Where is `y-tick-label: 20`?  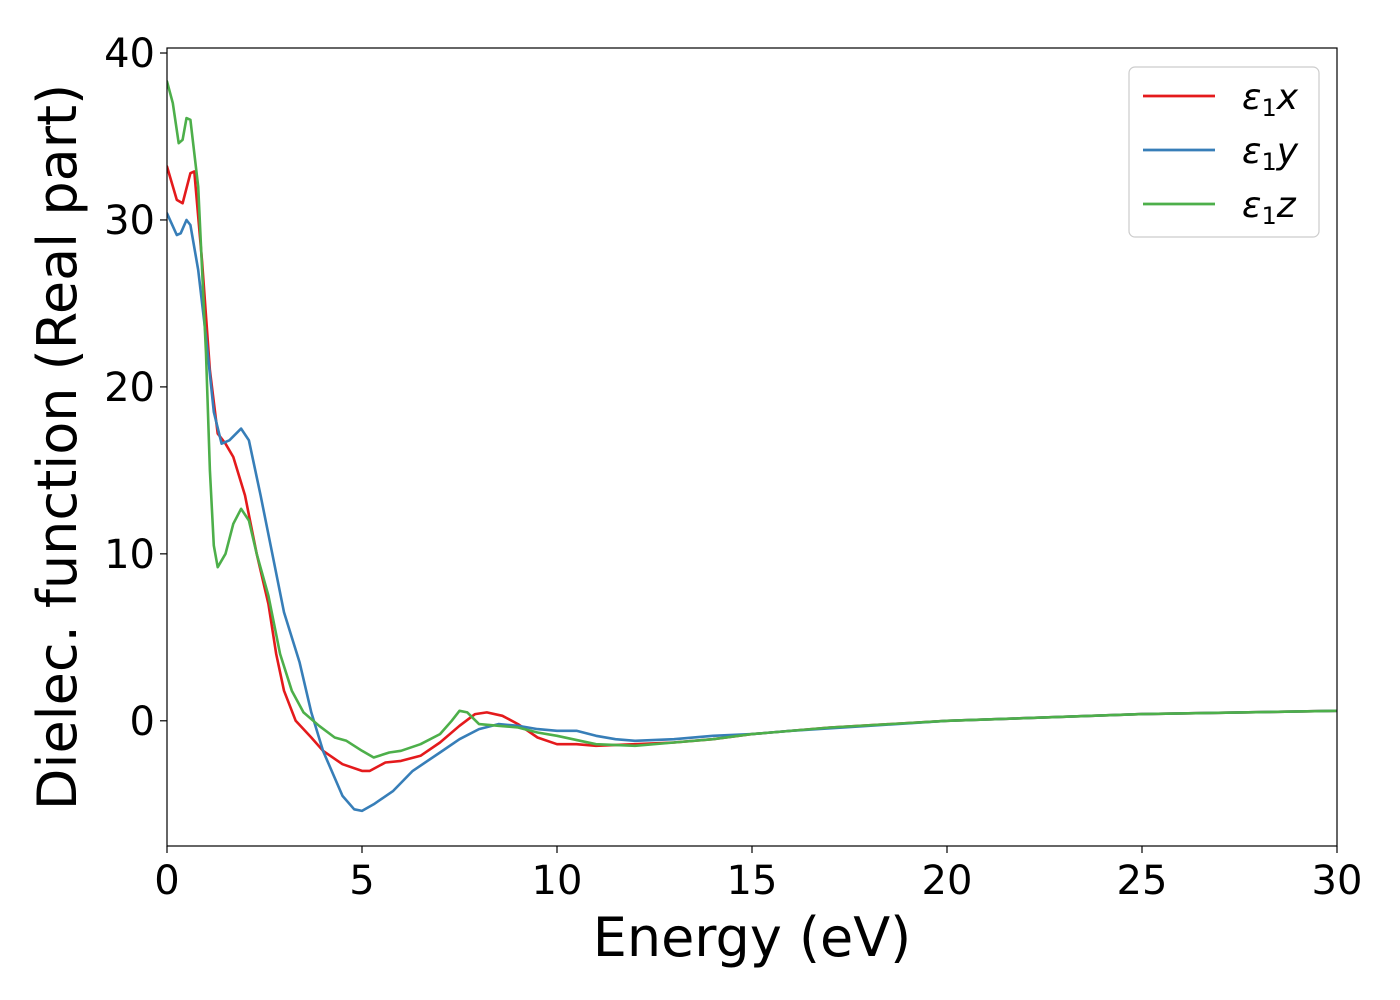
y-tick-label: 20 is located at coordinates (129, 388).